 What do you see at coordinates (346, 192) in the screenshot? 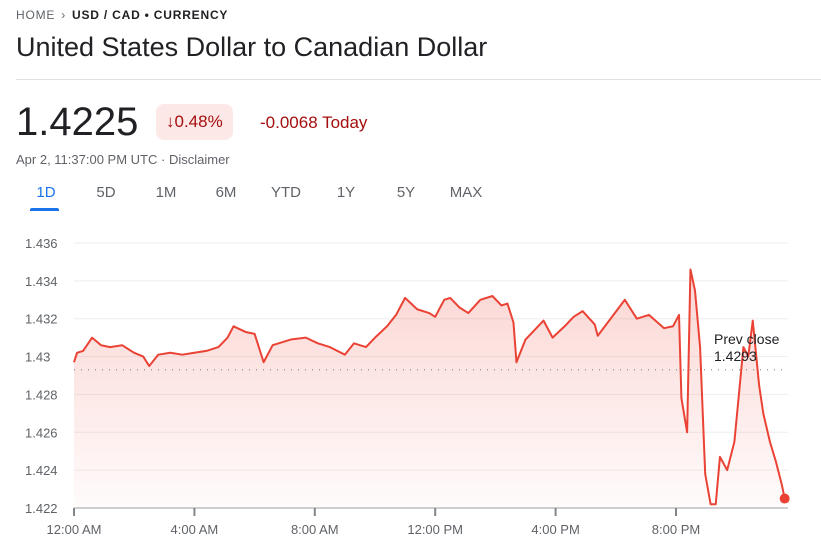
I see `tab-1y: 1Y` at bounding box center [346, 192].